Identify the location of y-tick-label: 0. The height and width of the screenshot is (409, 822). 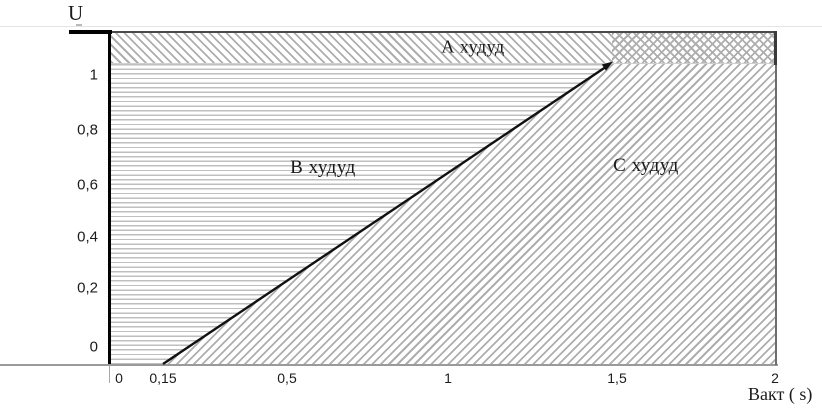
(93, 347).